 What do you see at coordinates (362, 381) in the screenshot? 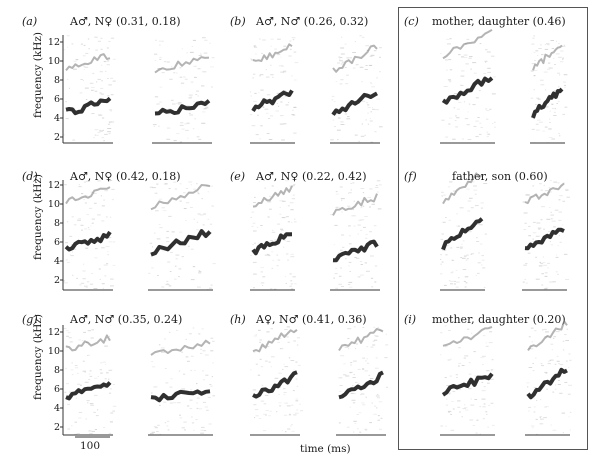
I see `spectrogram-h-right` at bounding box center [362, 381].